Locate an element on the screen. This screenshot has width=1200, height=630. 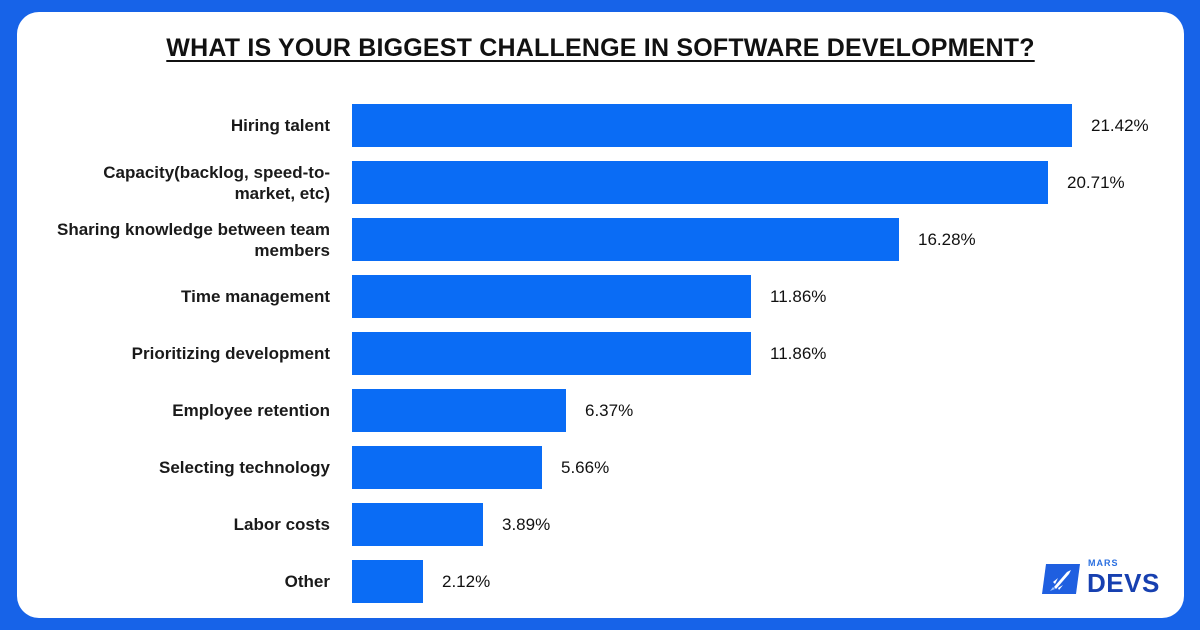
category-label: Other is located at coordinates (307, 581).